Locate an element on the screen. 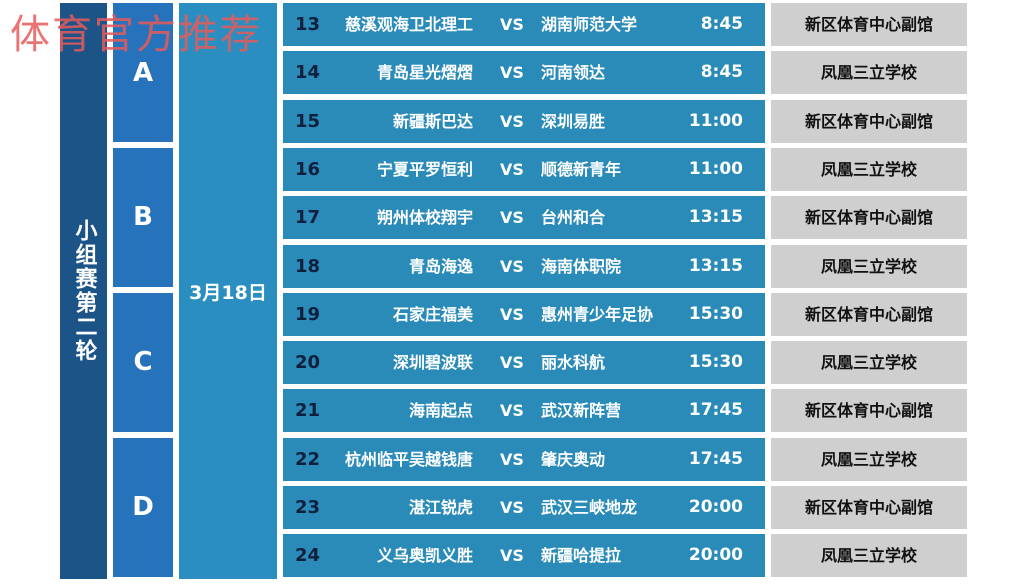  match-row: 21 海南起点 VS 武汉新阵营 17:45 is located at coordinates (524, 411).